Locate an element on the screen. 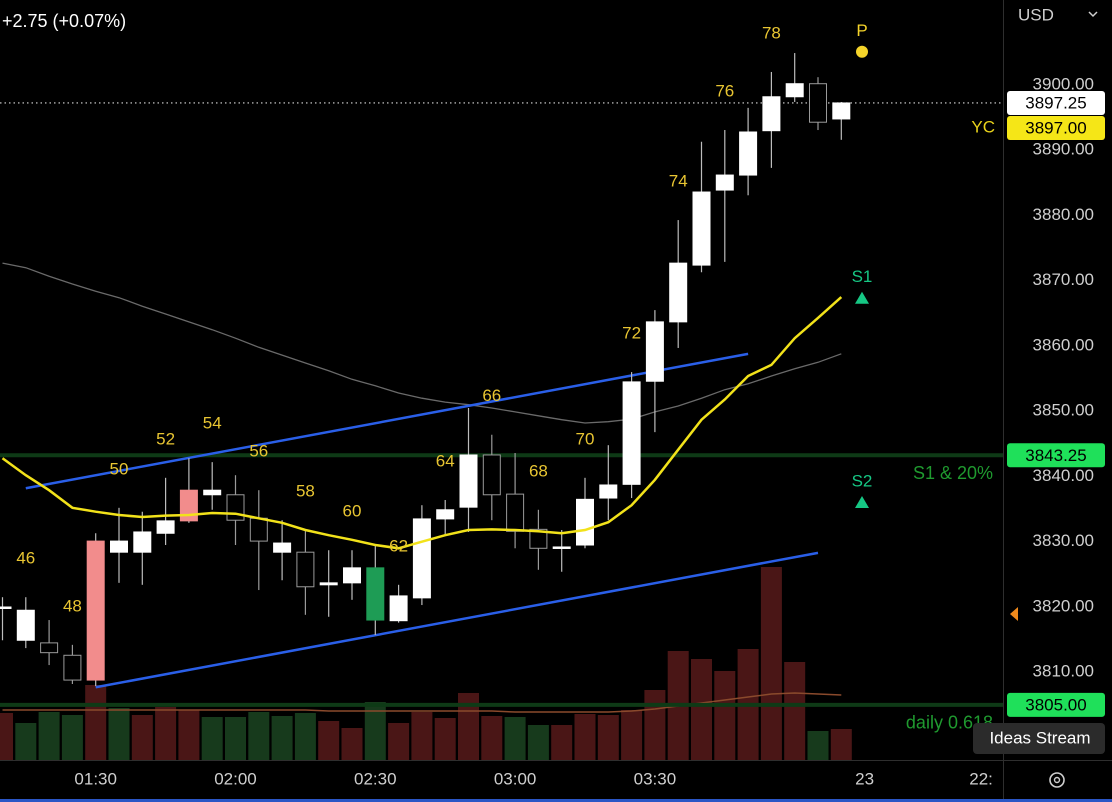 This screenshot has width=1112, height=802. bar-number: 66 is located at coordinates (491, 395).